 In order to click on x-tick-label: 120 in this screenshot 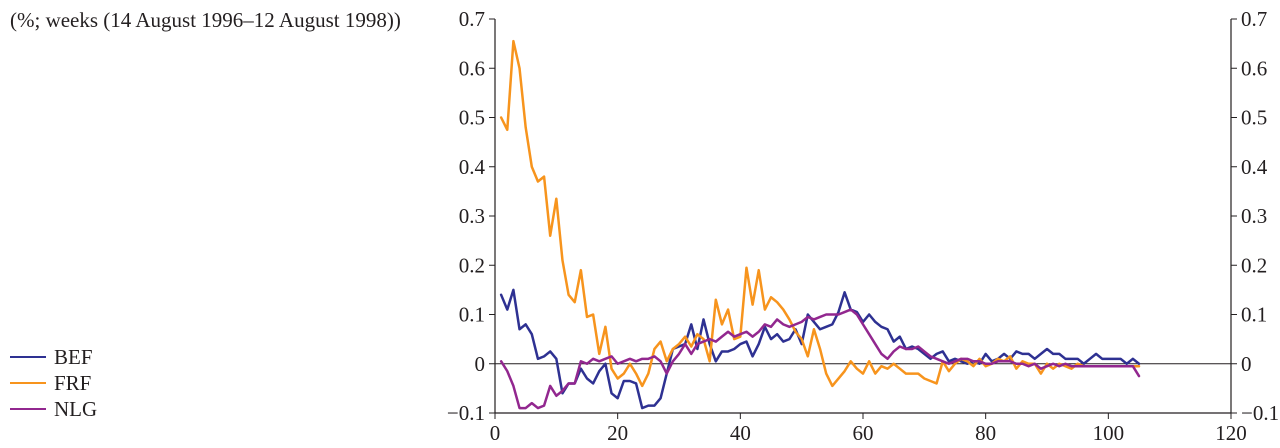, I will do `click(1231, 433)`.